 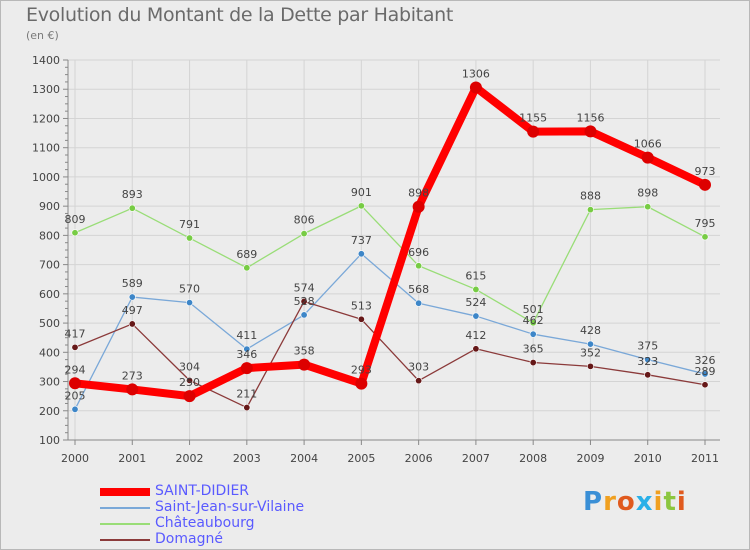 I want to click on data-label: 574, so click(x=304, y=287).